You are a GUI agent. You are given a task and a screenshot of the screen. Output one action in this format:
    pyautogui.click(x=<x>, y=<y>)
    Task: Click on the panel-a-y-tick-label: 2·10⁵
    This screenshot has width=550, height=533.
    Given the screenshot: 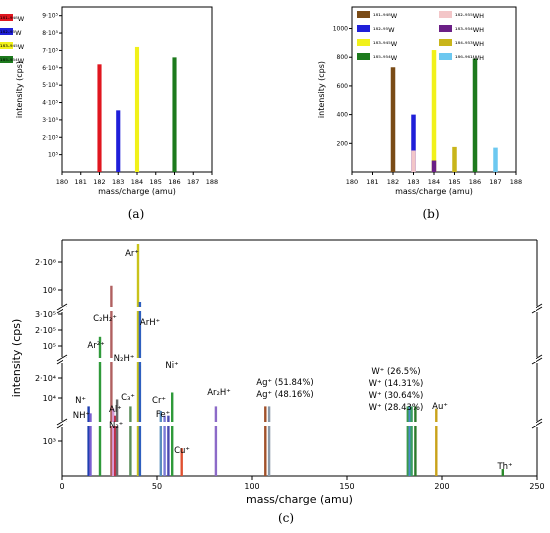 What is the action you would take?
    pyautogui.click(x=50, y=137)
    